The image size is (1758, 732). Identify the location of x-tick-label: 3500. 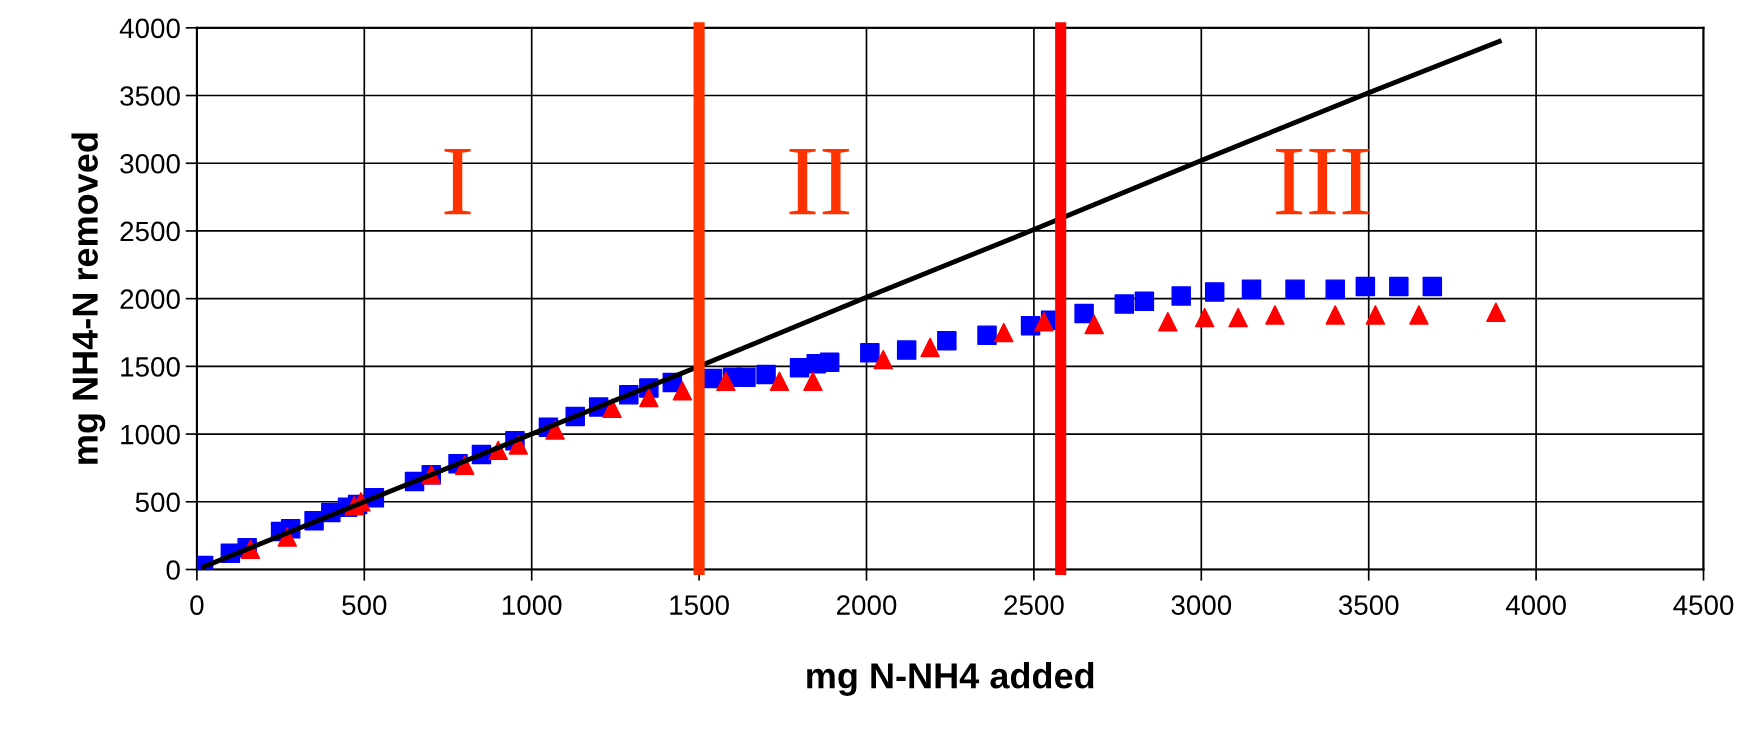
(1368, 605).